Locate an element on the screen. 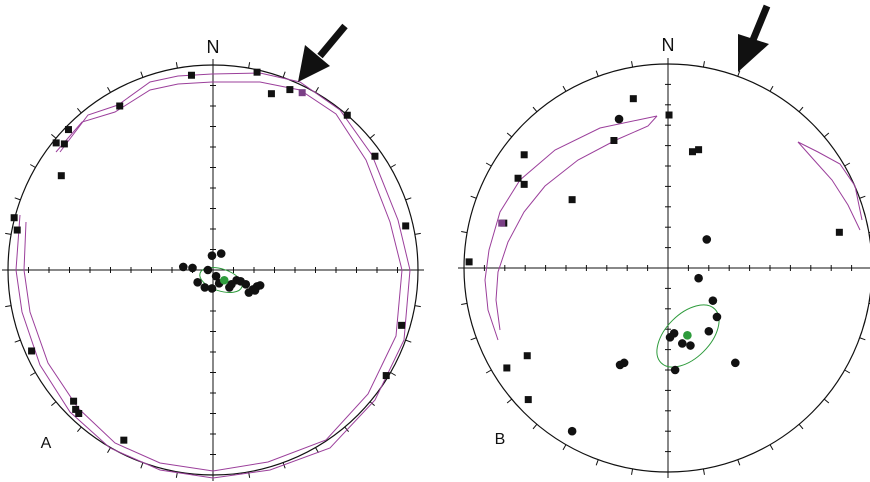  arrow-marker-a is located at coordinates (323, 52).